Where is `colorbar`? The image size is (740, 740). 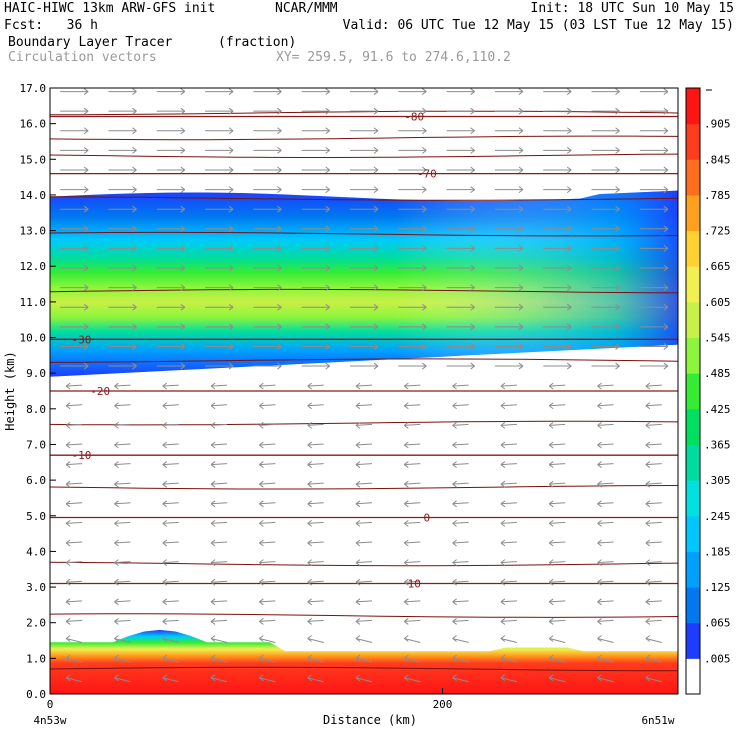 colorbar is located at coordinates (693, 391).